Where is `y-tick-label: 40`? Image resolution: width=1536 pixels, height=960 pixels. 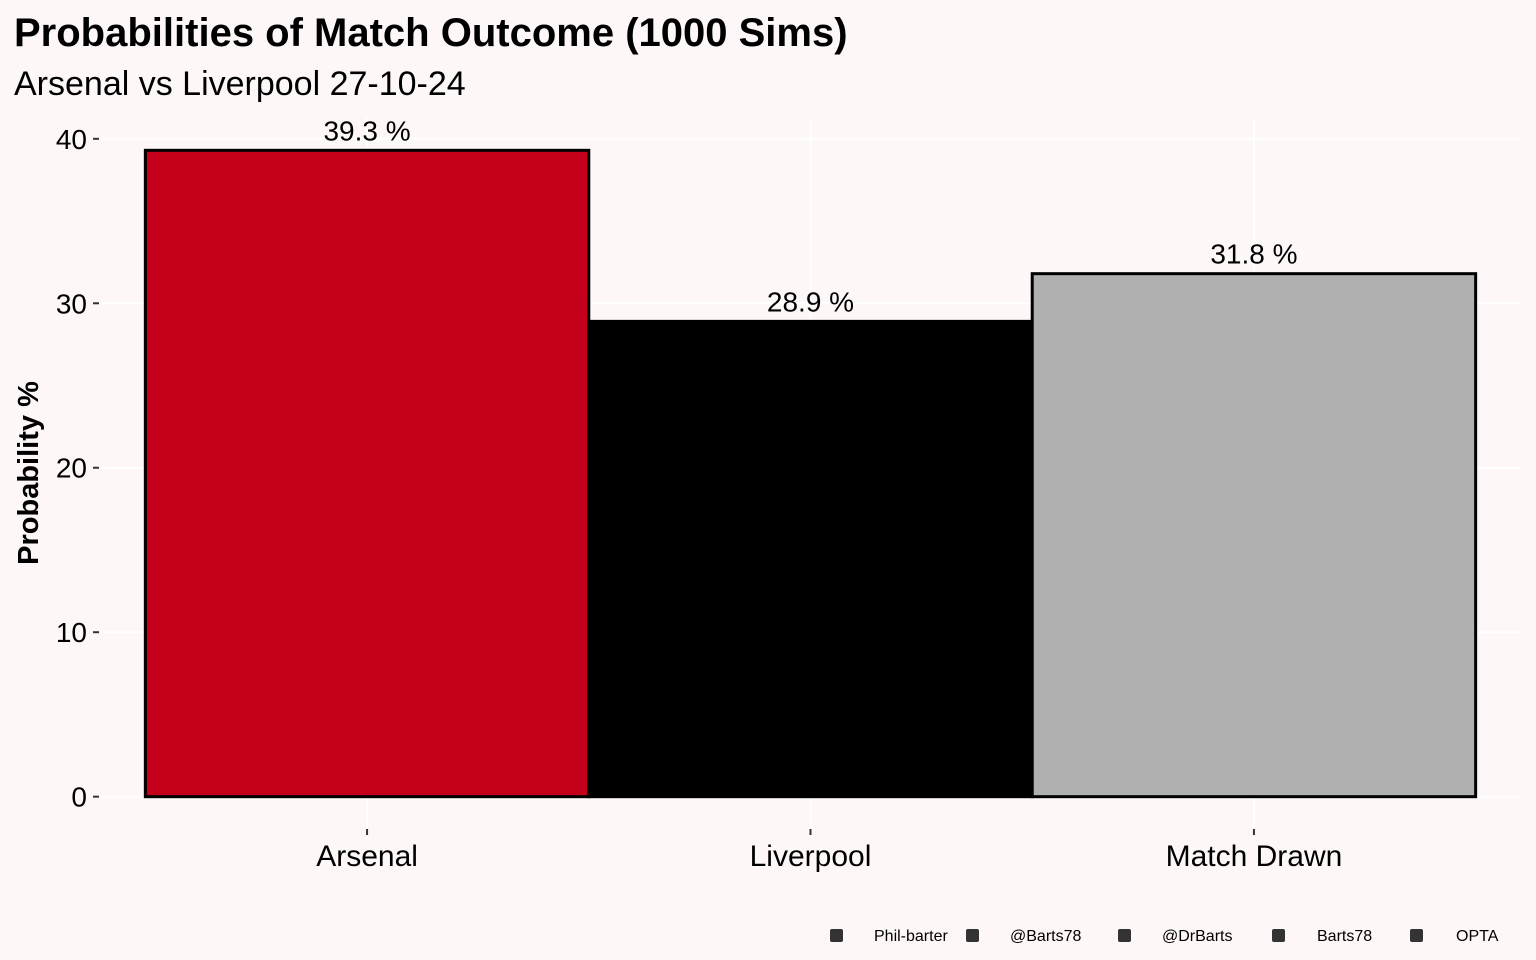 y-tick-label: 40 is located at coordinates (71, 139).